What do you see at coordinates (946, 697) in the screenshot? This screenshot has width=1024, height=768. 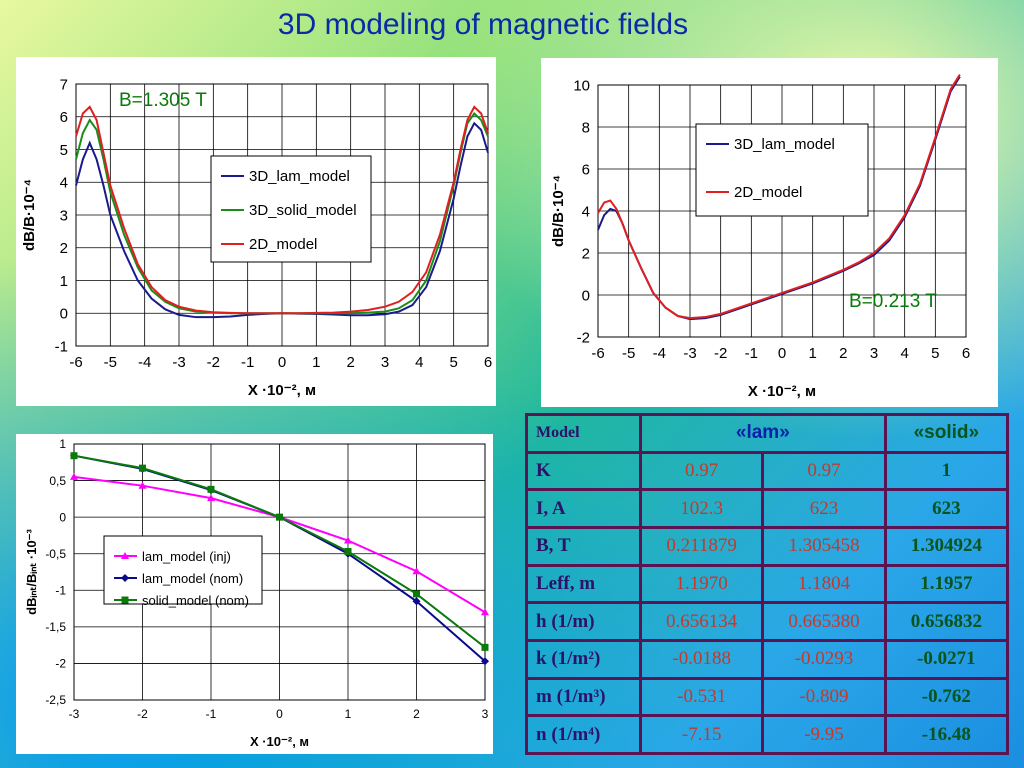 I see `cell-solid: -0.762` at bounding box center [946, 697].